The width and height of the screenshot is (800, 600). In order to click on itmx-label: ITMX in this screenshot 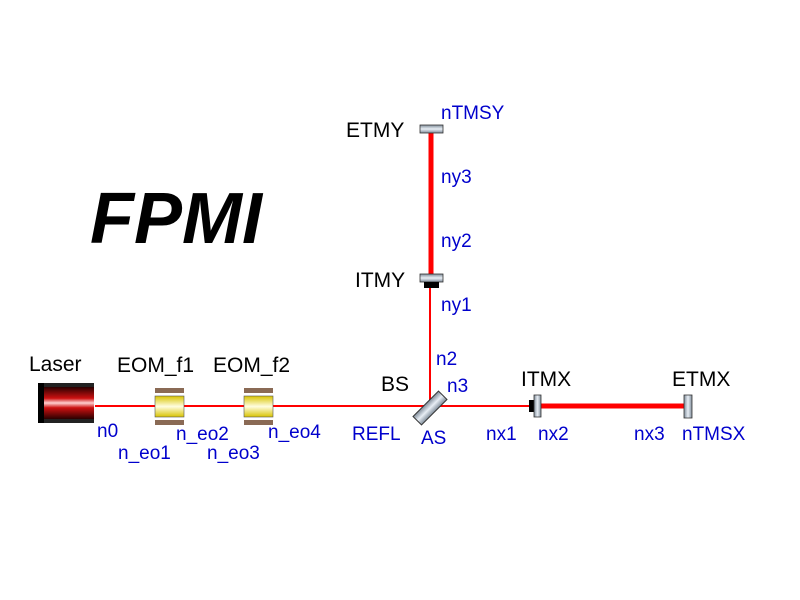, I will do `click(546, 379)`.